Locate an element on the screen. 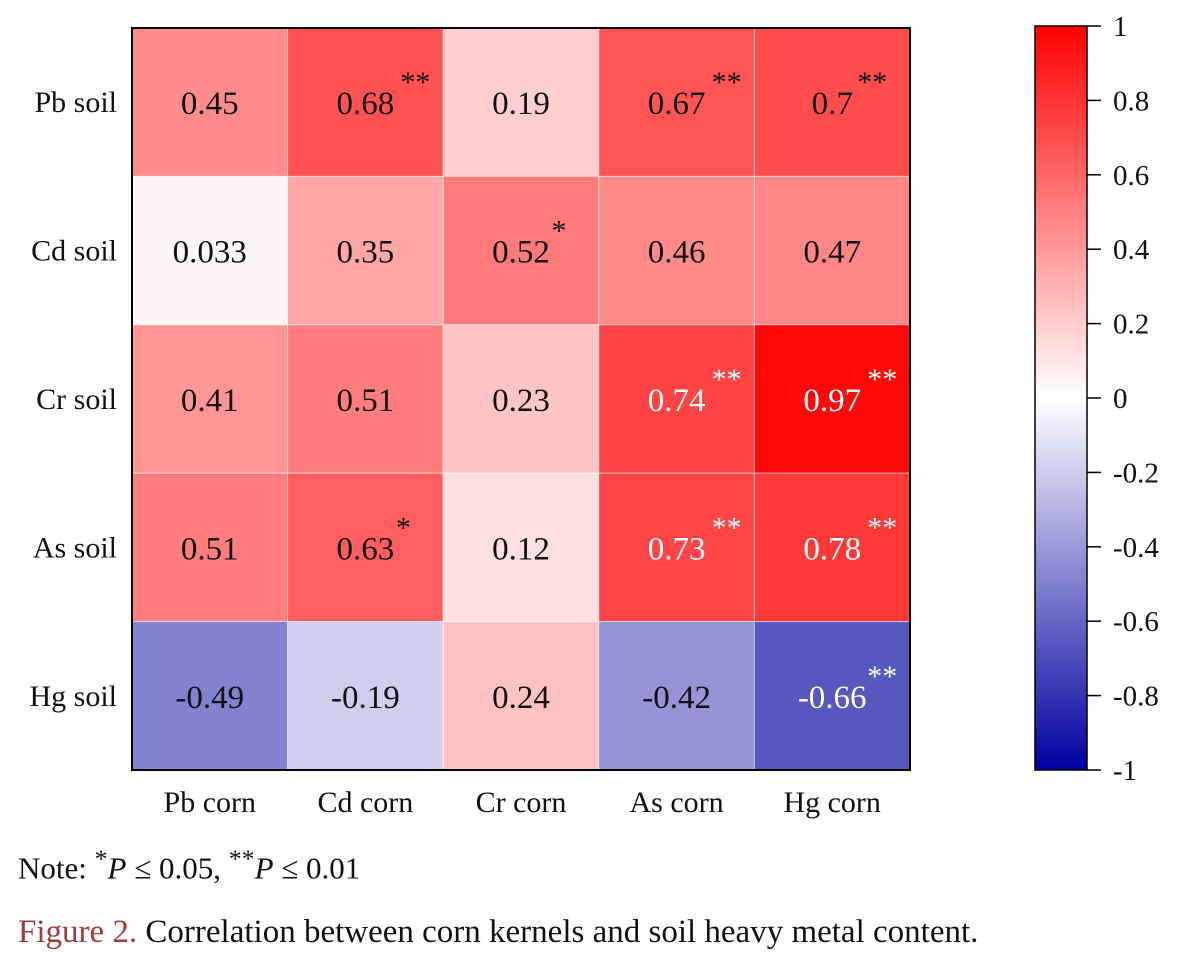  row-label: Pb soil is located at coordinates (75, 102).